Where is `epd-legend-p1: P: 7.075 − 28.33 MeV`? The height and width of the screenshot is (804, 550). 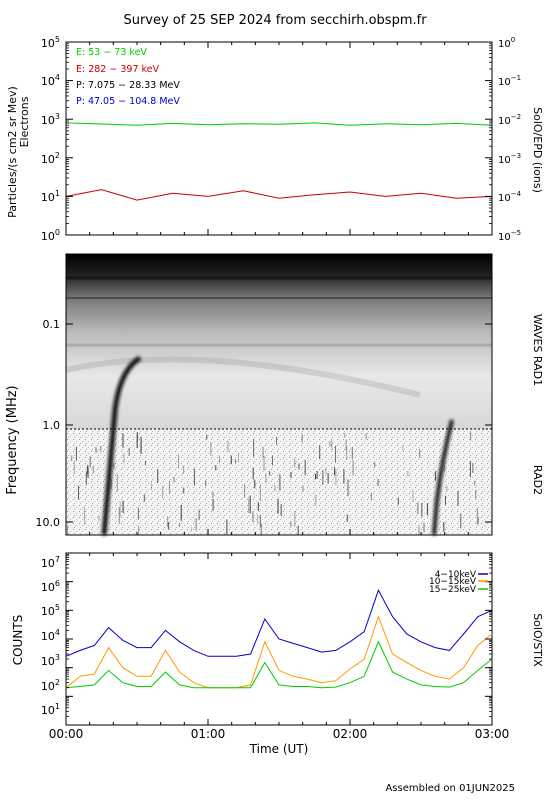
epd-legend-p1: P: 7.075 − 28.33 MeV is located at coordinates (128, 85).